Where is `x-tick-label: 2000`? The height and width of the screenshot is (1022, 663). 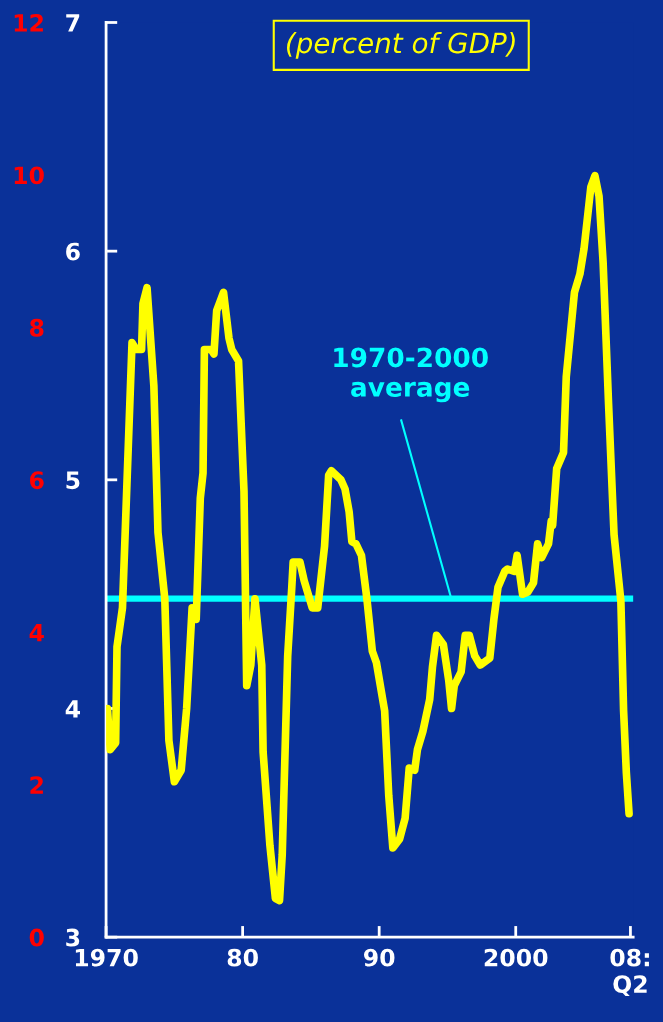
x-tick-label: 2000 is located at coordinates (516, 957).